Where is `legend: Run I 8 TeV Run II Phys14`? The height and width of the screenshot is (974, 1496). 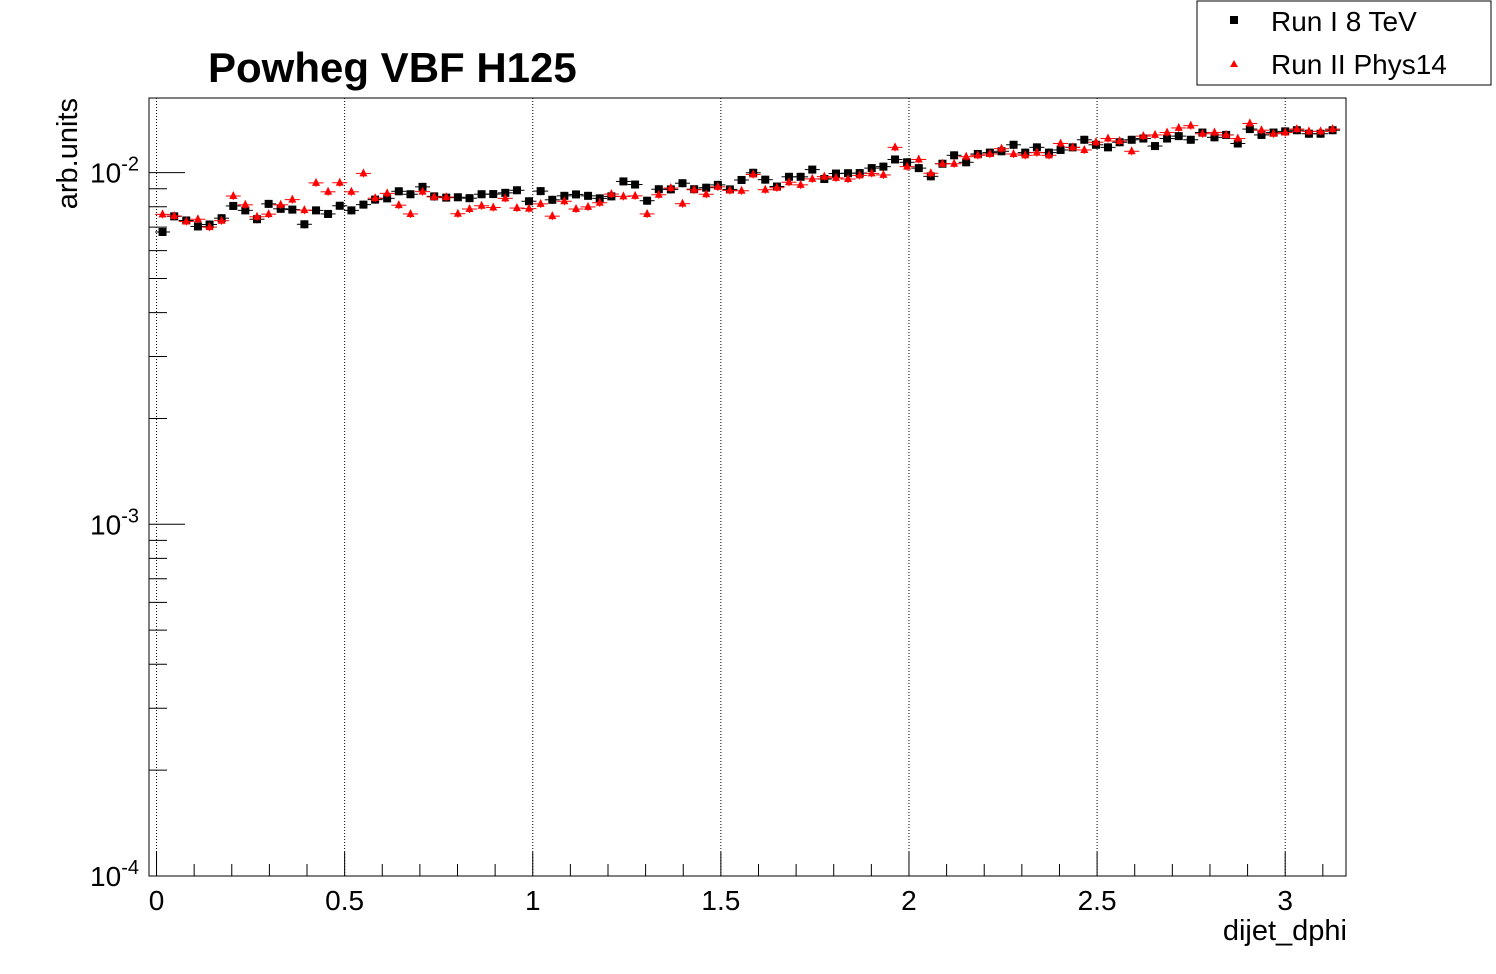
legend: Run I 8 TeV Run II Phys14 is located at coordinates (1344, 43).